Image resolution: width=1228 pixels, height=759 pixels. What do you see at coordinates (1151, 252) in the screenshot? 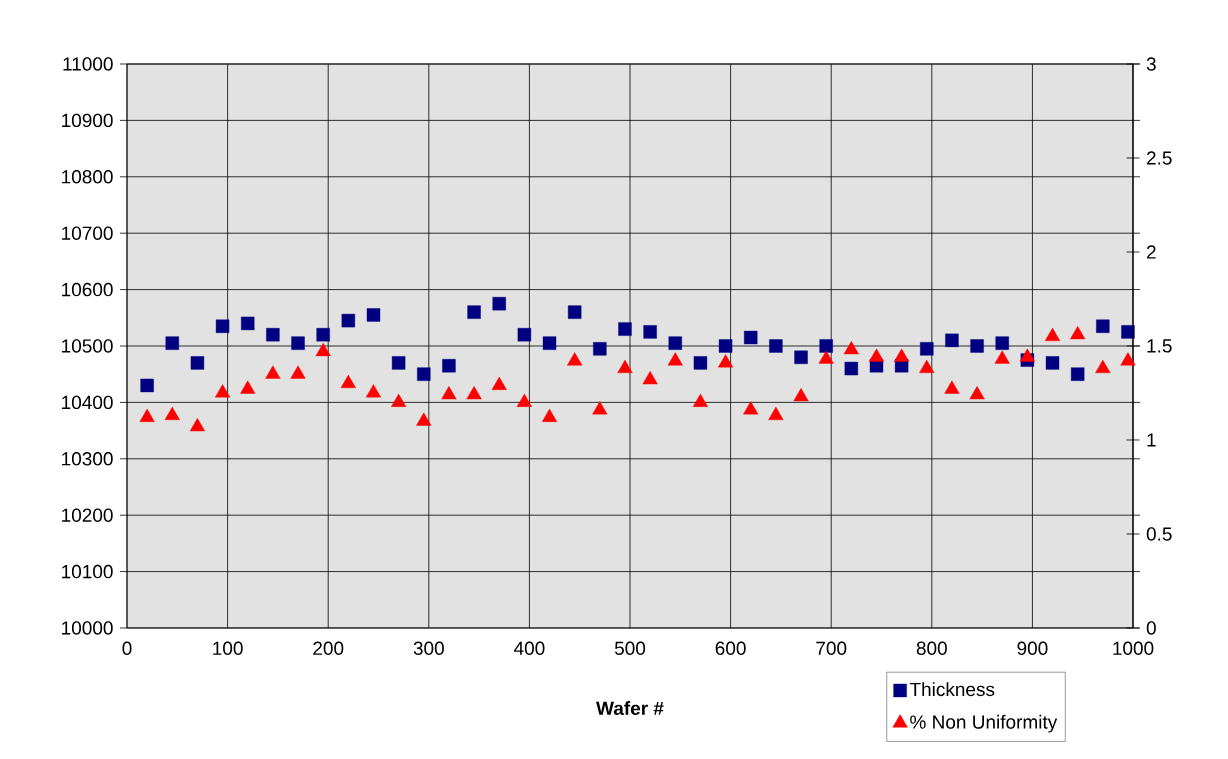
I see `y2-tick-label: 2` at bounding box center [1151, 252].